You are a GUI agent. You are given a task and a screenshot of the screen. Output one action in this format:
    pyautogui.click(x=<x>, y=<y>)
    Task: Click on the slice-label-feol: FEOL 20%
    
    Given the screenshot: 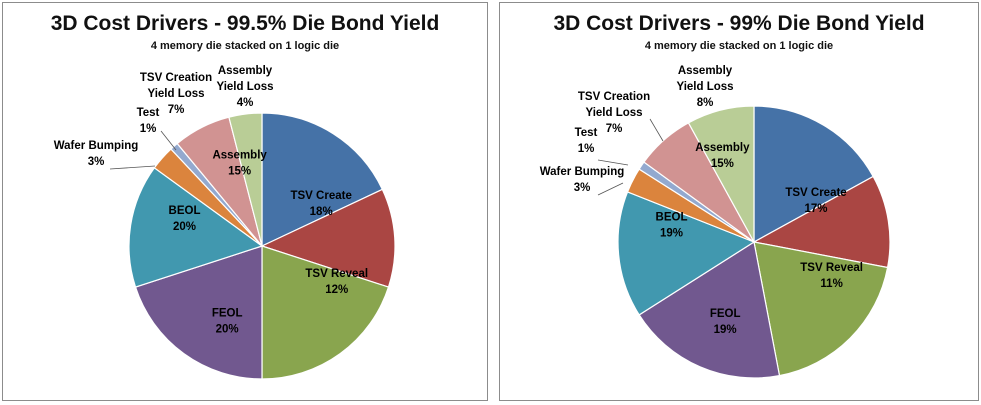 What is the action you would take?
    pyautogui.click(x=227, y=322)
    